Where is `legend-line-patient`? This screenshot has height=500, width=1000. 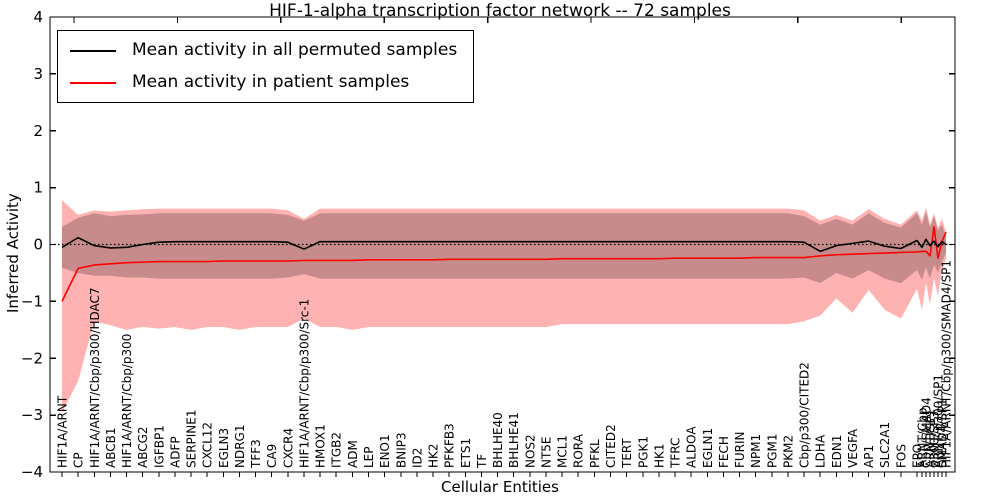 legend-line-patient is located at coordinates (93, 82).